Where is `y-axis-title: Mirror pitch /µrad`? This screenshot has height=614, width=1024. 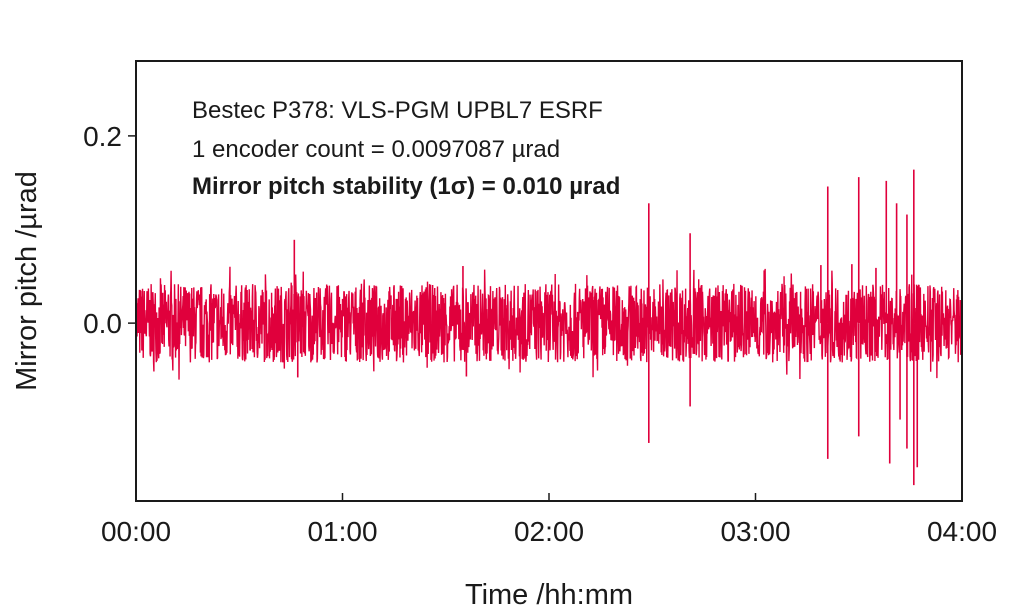 y-axis-title: Mirror pitch /µrad is located at coordinates (27, 281).